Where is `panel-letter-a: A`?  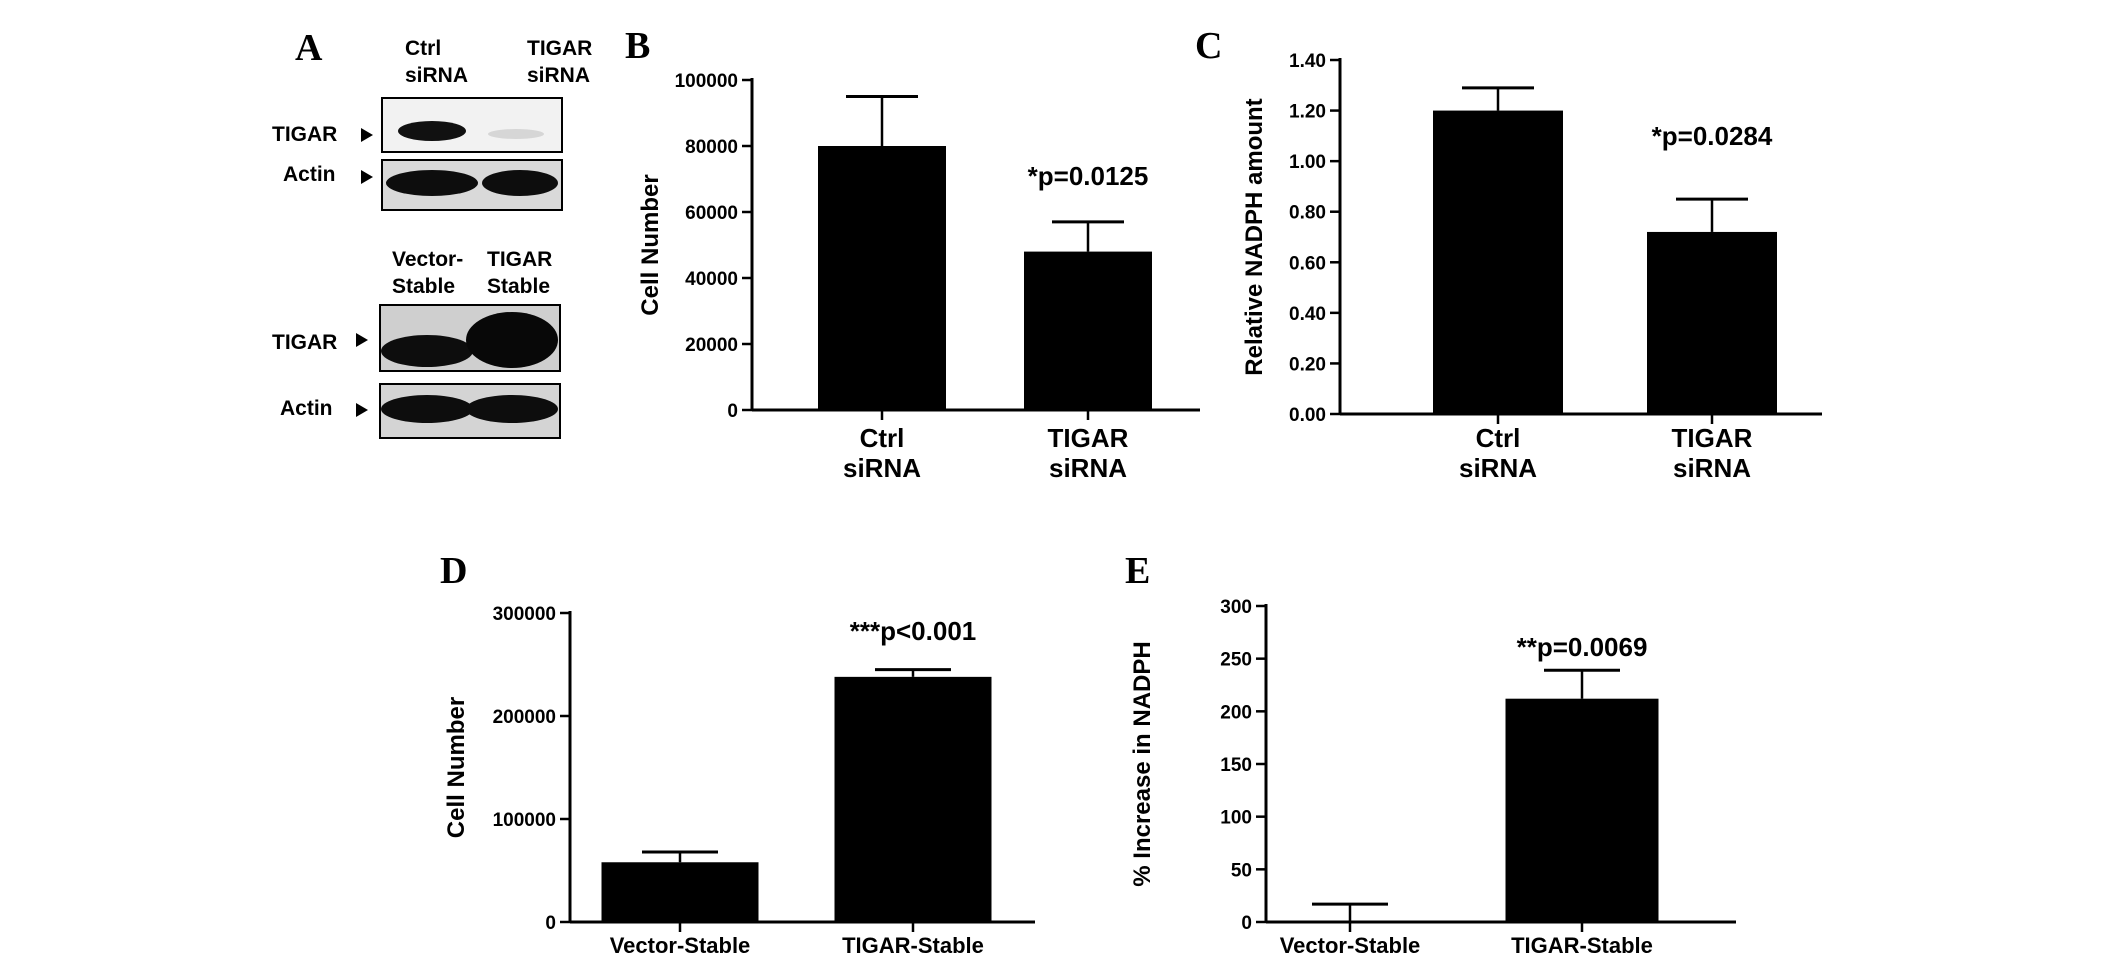
panel-letter-a: A is located at coordinates (309, 48).